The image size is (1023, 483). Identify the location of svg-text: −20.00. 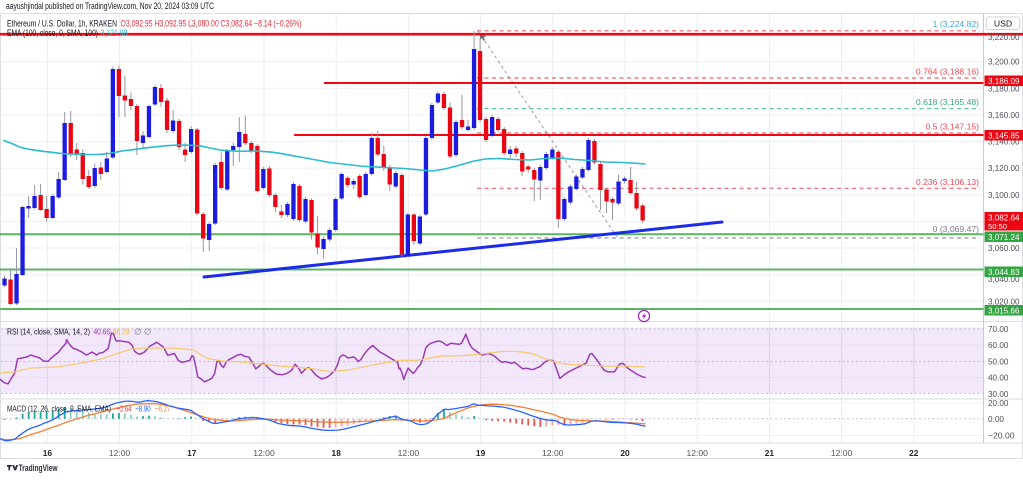
(1001, 436).